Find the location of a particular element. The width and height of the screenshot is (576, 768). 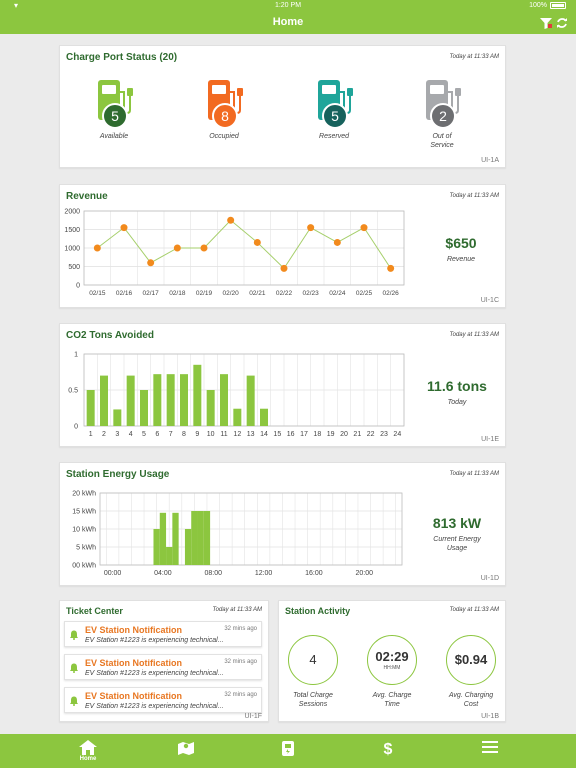

tab-revenue: $ is located at coordinates (388, 751).